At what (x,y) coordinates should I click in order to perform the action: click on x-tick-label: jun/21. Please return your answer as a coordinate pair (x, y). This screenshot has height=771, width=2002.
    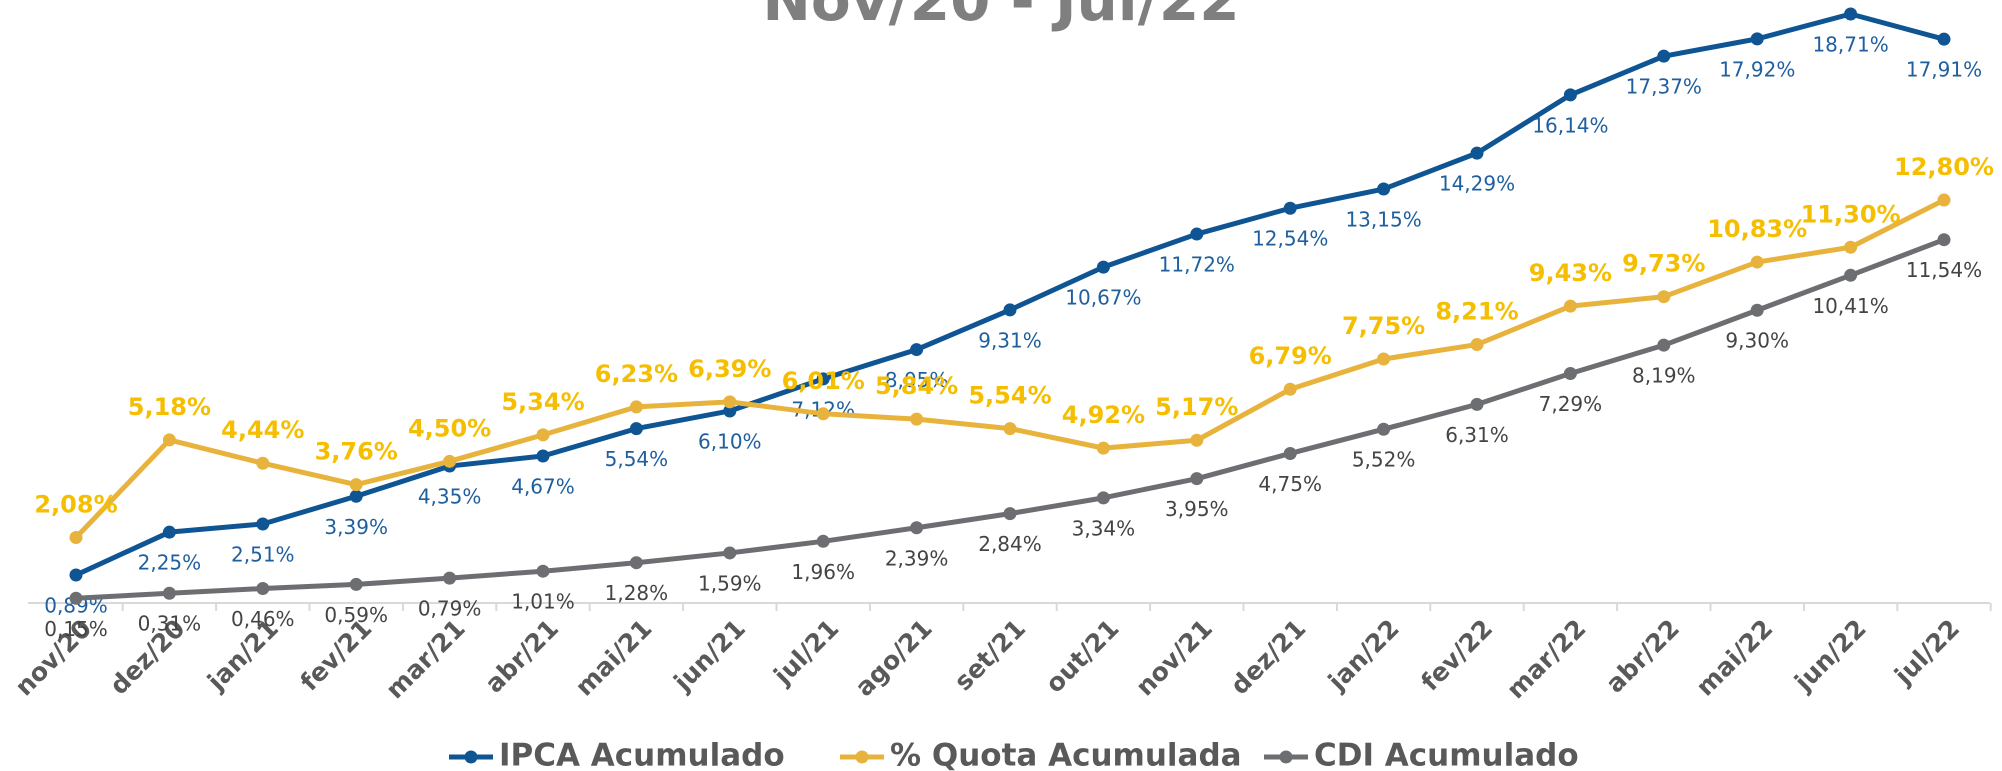
    Looking at the image, I should click on (709, 656).